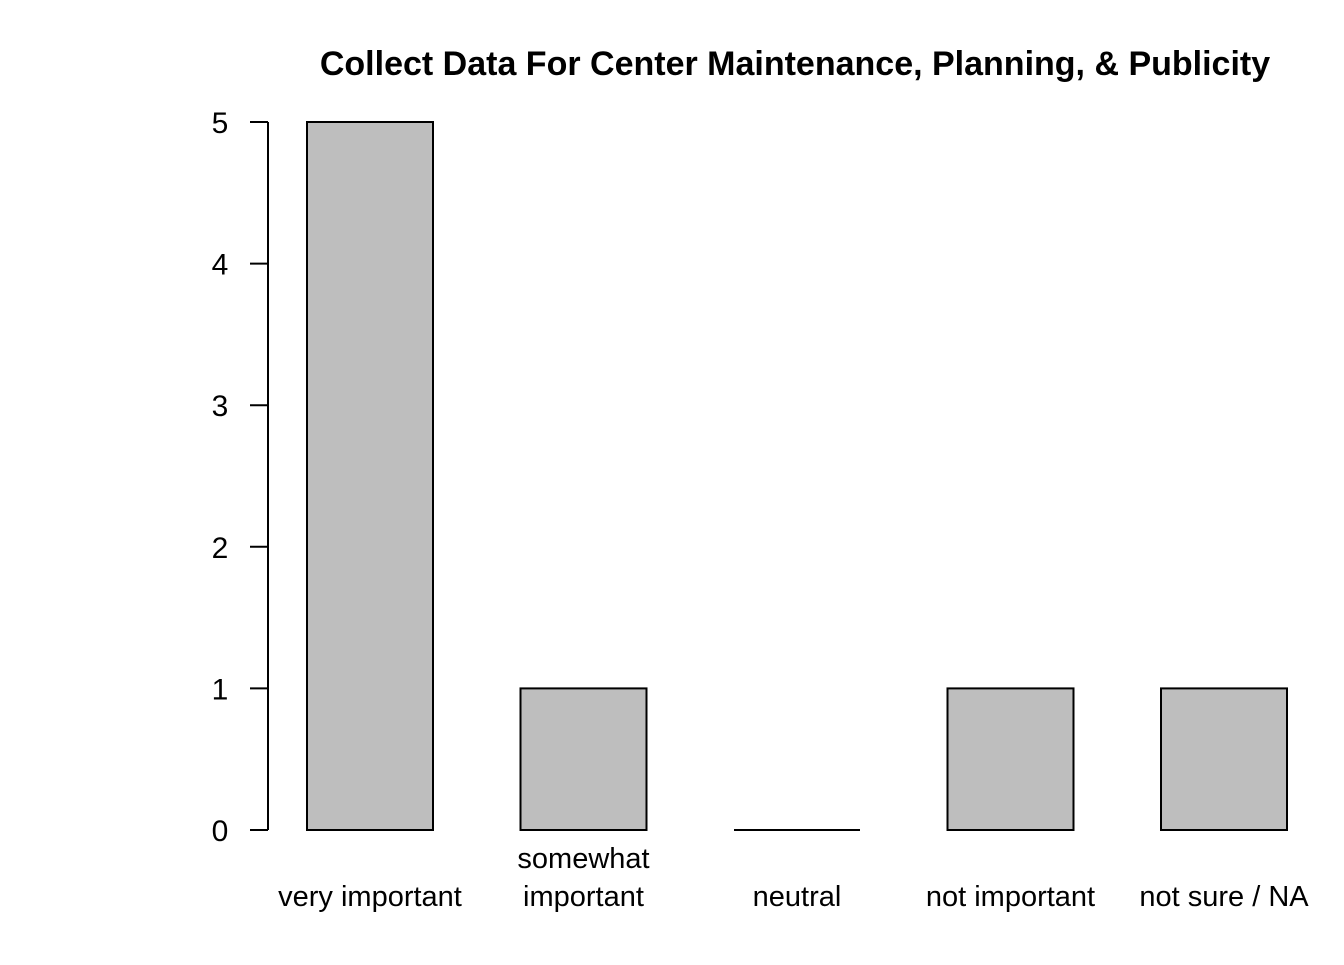 The width and height of the screenshot is (1344, 965). What do you see at coordinates (220, 831) in the screenshot?
I see `y-tick-label: 0` at bounding box center [220, 831].